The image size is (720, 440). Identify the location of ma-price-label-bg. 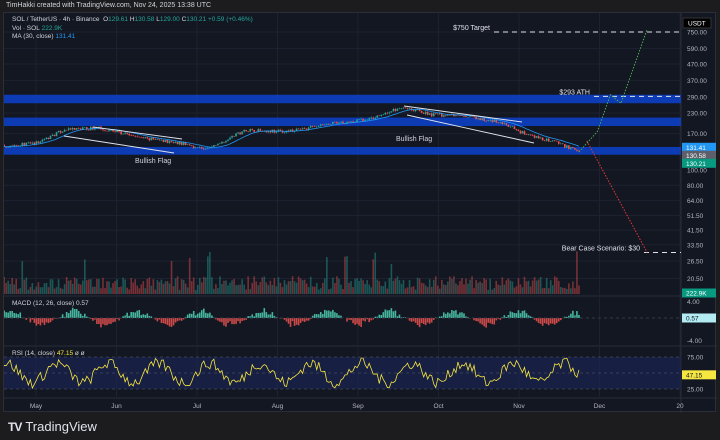
(699, 147).